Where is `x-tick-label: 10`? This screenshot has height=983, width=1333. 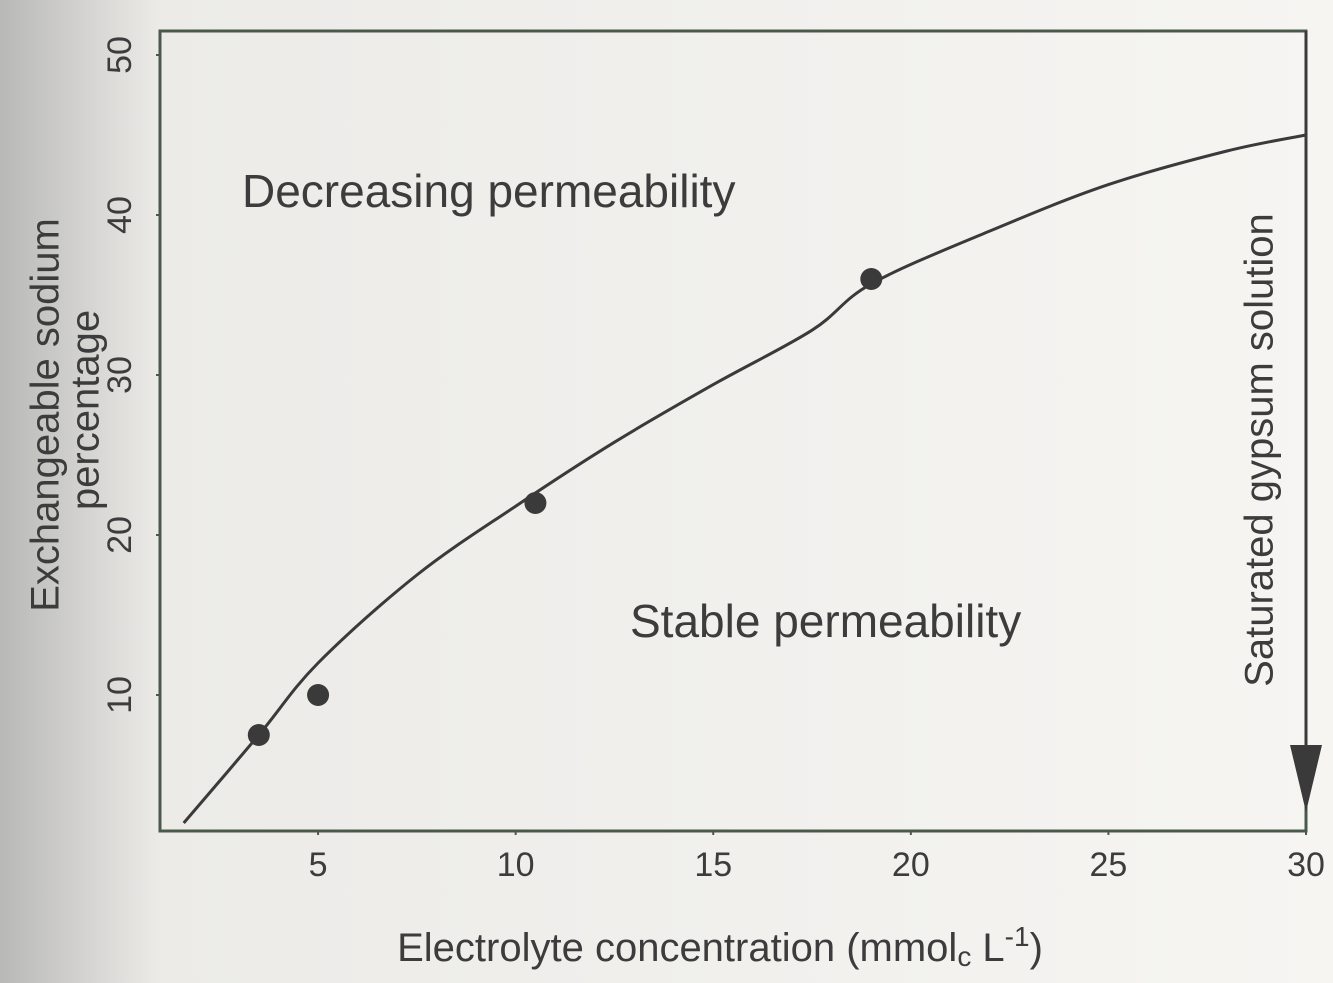 x-tick-label: 10 is located at coordinates (516, 865).